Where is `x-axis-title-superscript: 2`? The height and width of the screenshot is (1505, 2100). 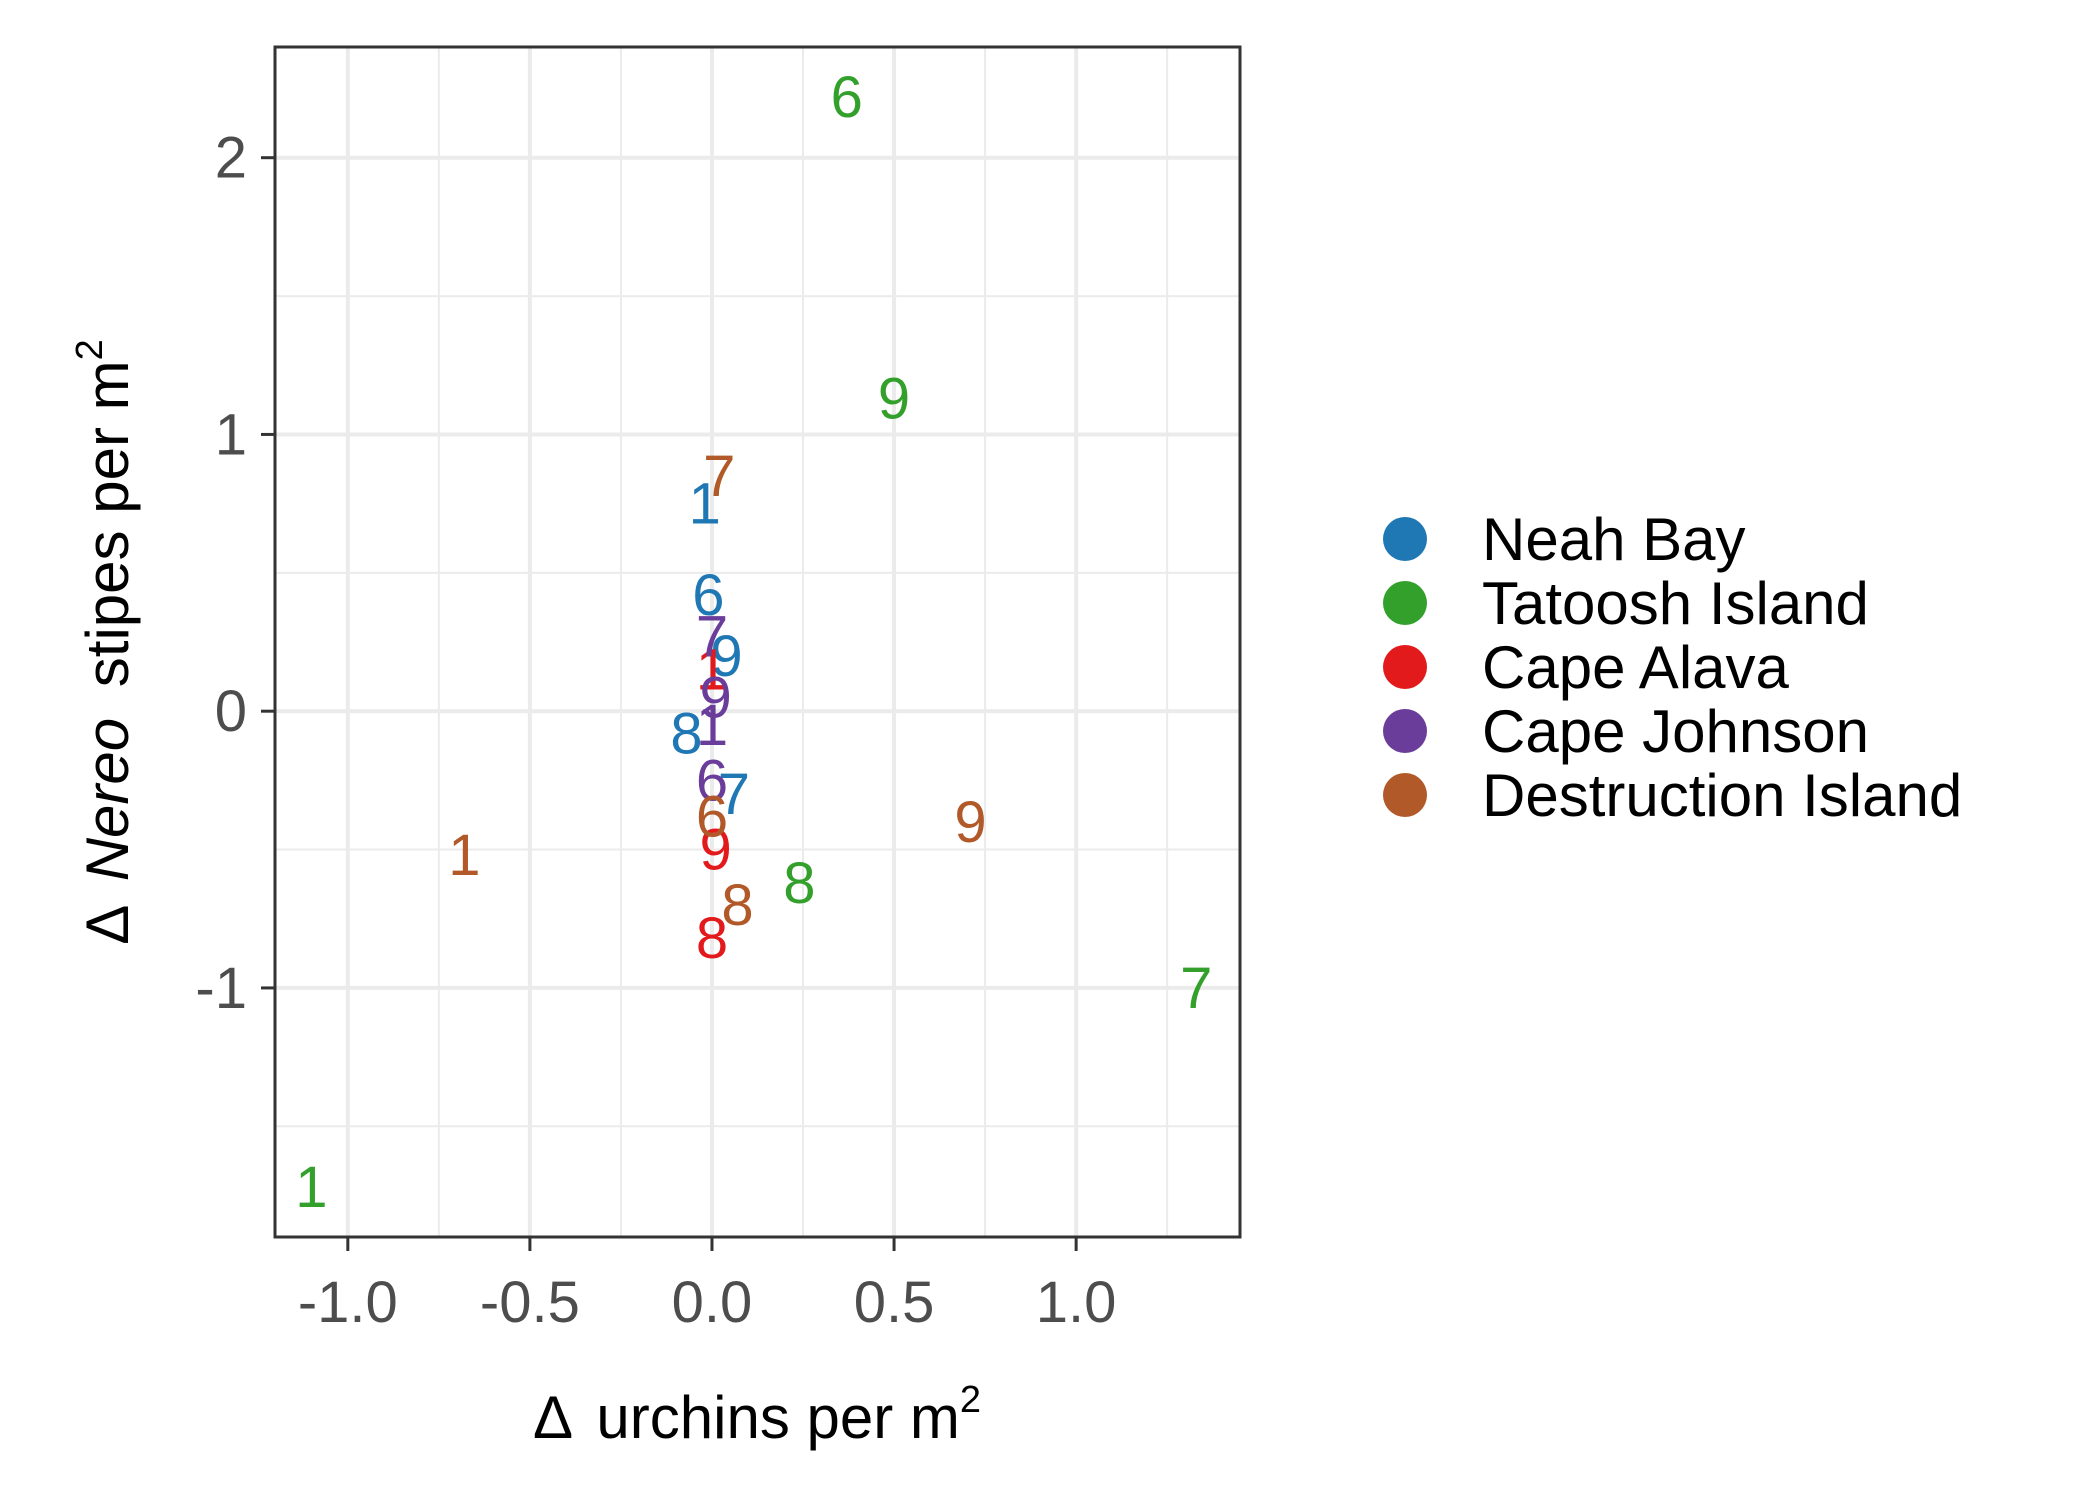 x-axis-title-superscript: 2 is located at coordinates (970, 1400).